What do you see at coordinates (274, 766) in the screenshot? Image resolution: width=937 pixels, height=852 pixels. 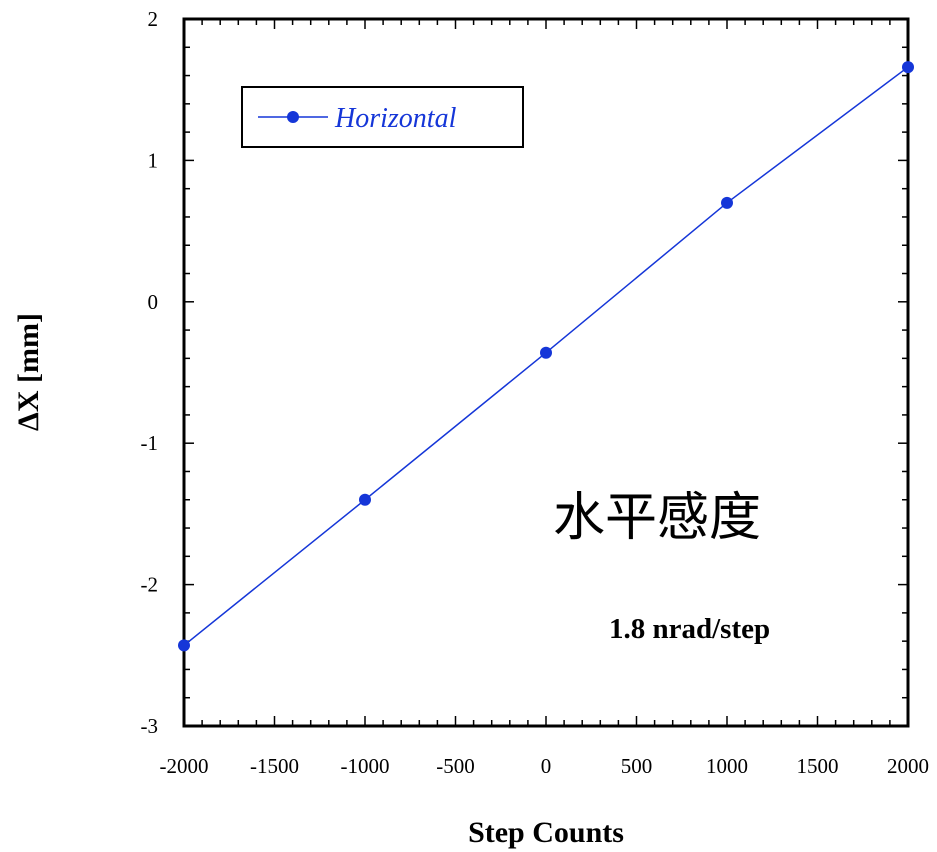 I see `x-tick-label: -1500` at bounding box center [274, 766].